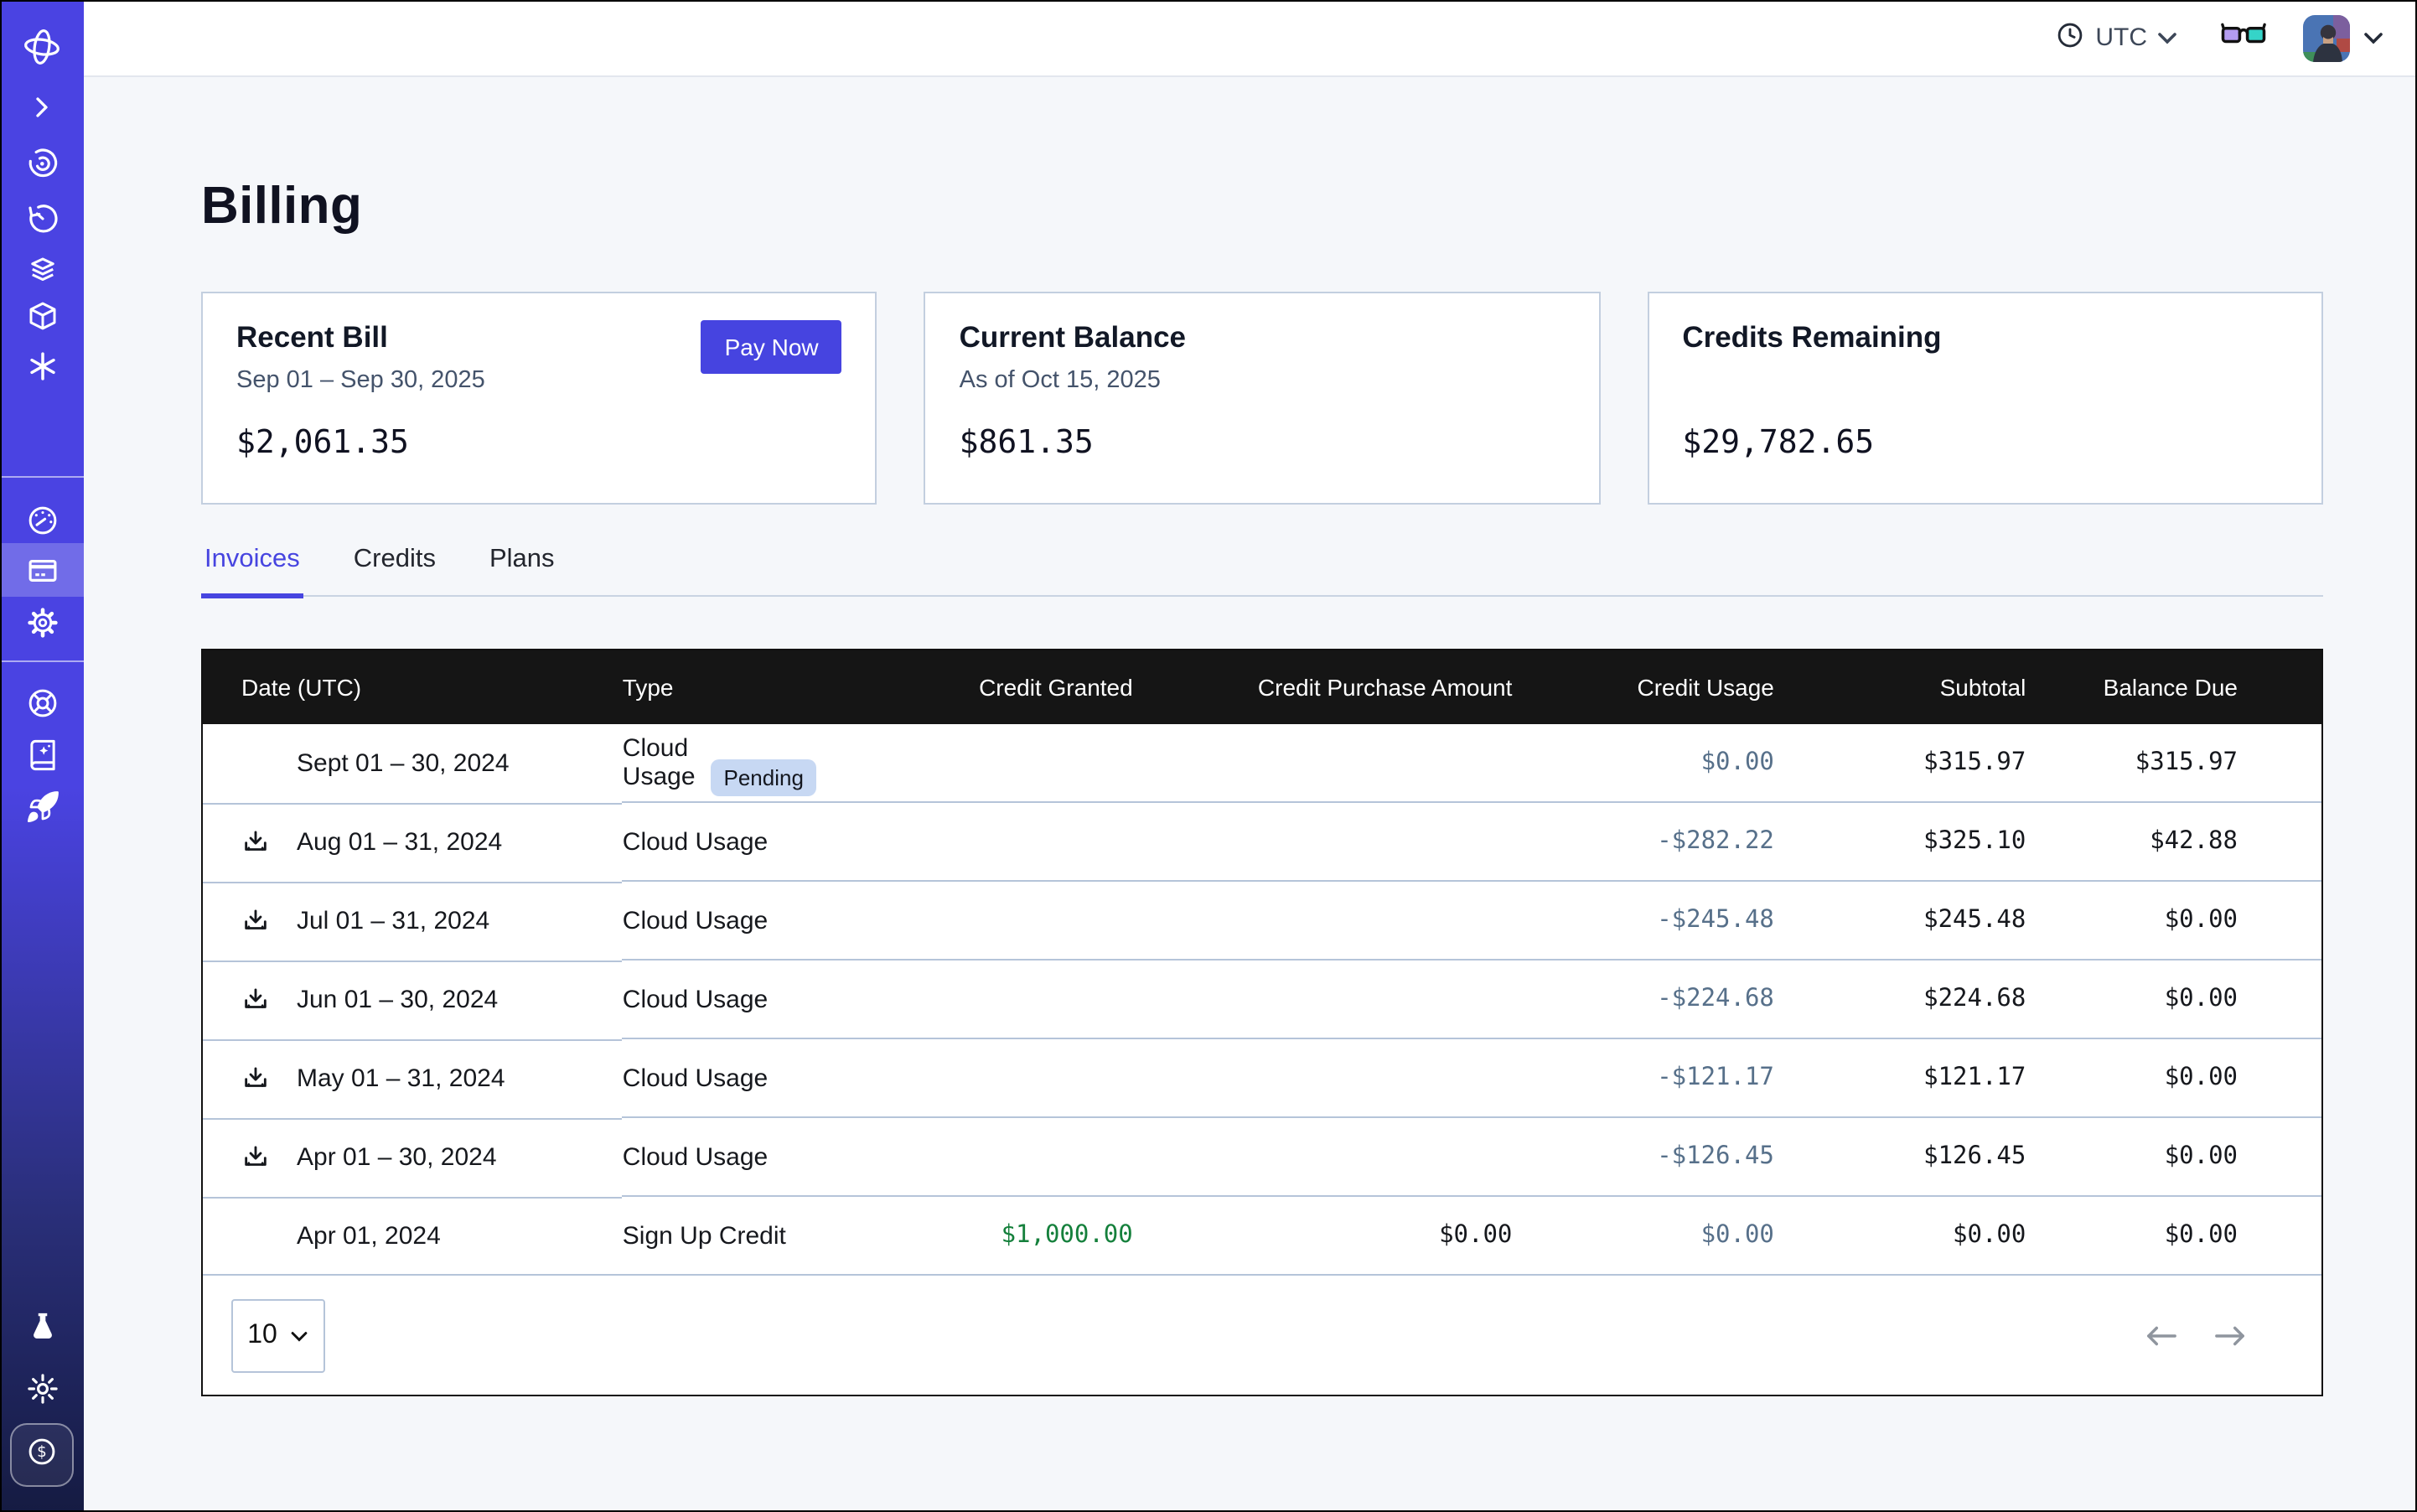 This screenshot has height=1512, width=2417. I want to click on flask-icon, so click(42, 1326).